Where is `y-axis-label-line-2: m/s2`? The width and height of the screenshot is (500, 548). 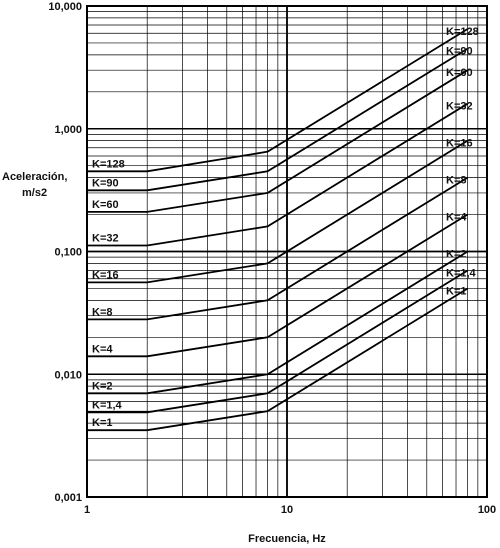 y-axis-label-line-2: m/s2 is located at coordinates (34, 193).